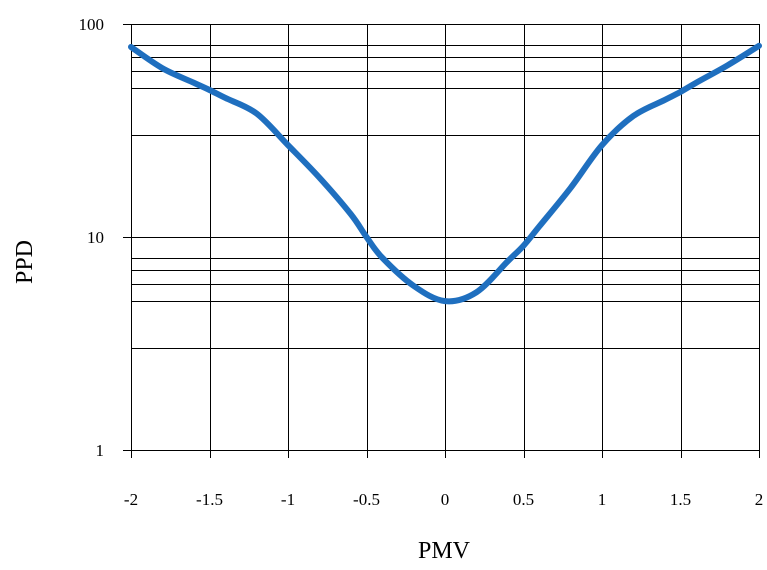 The width and height of the screenshot is (767, 570). Describe the element at coordinates (95, 237) in the screenshot. I see `y-tick-label: 10` at that location.